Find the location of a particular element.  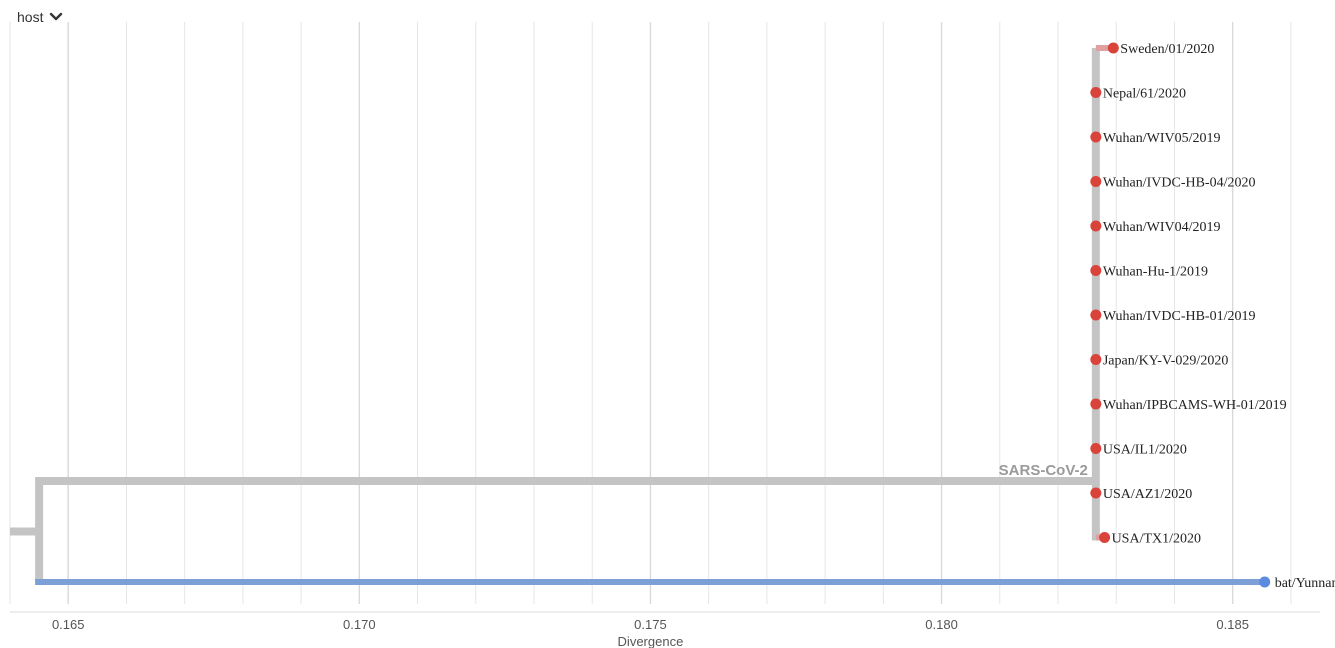

tip-label: USA/TX1/2020 is located at coordinates (1156, 539).